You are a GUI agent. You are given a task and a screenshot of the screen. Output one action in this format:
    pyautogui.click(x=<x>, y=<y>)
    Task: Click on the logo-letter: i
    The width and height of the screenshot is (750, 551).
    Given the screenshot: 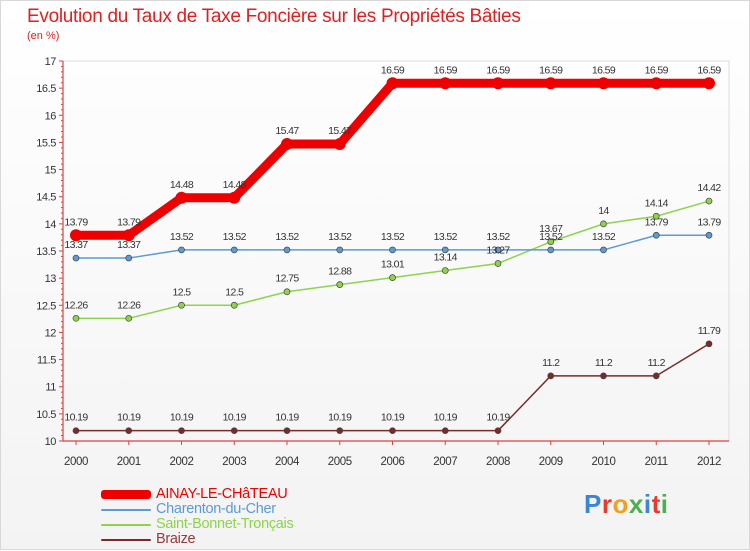 What is the action you would take?
    pyautogui.click(x=664, y=504)
    